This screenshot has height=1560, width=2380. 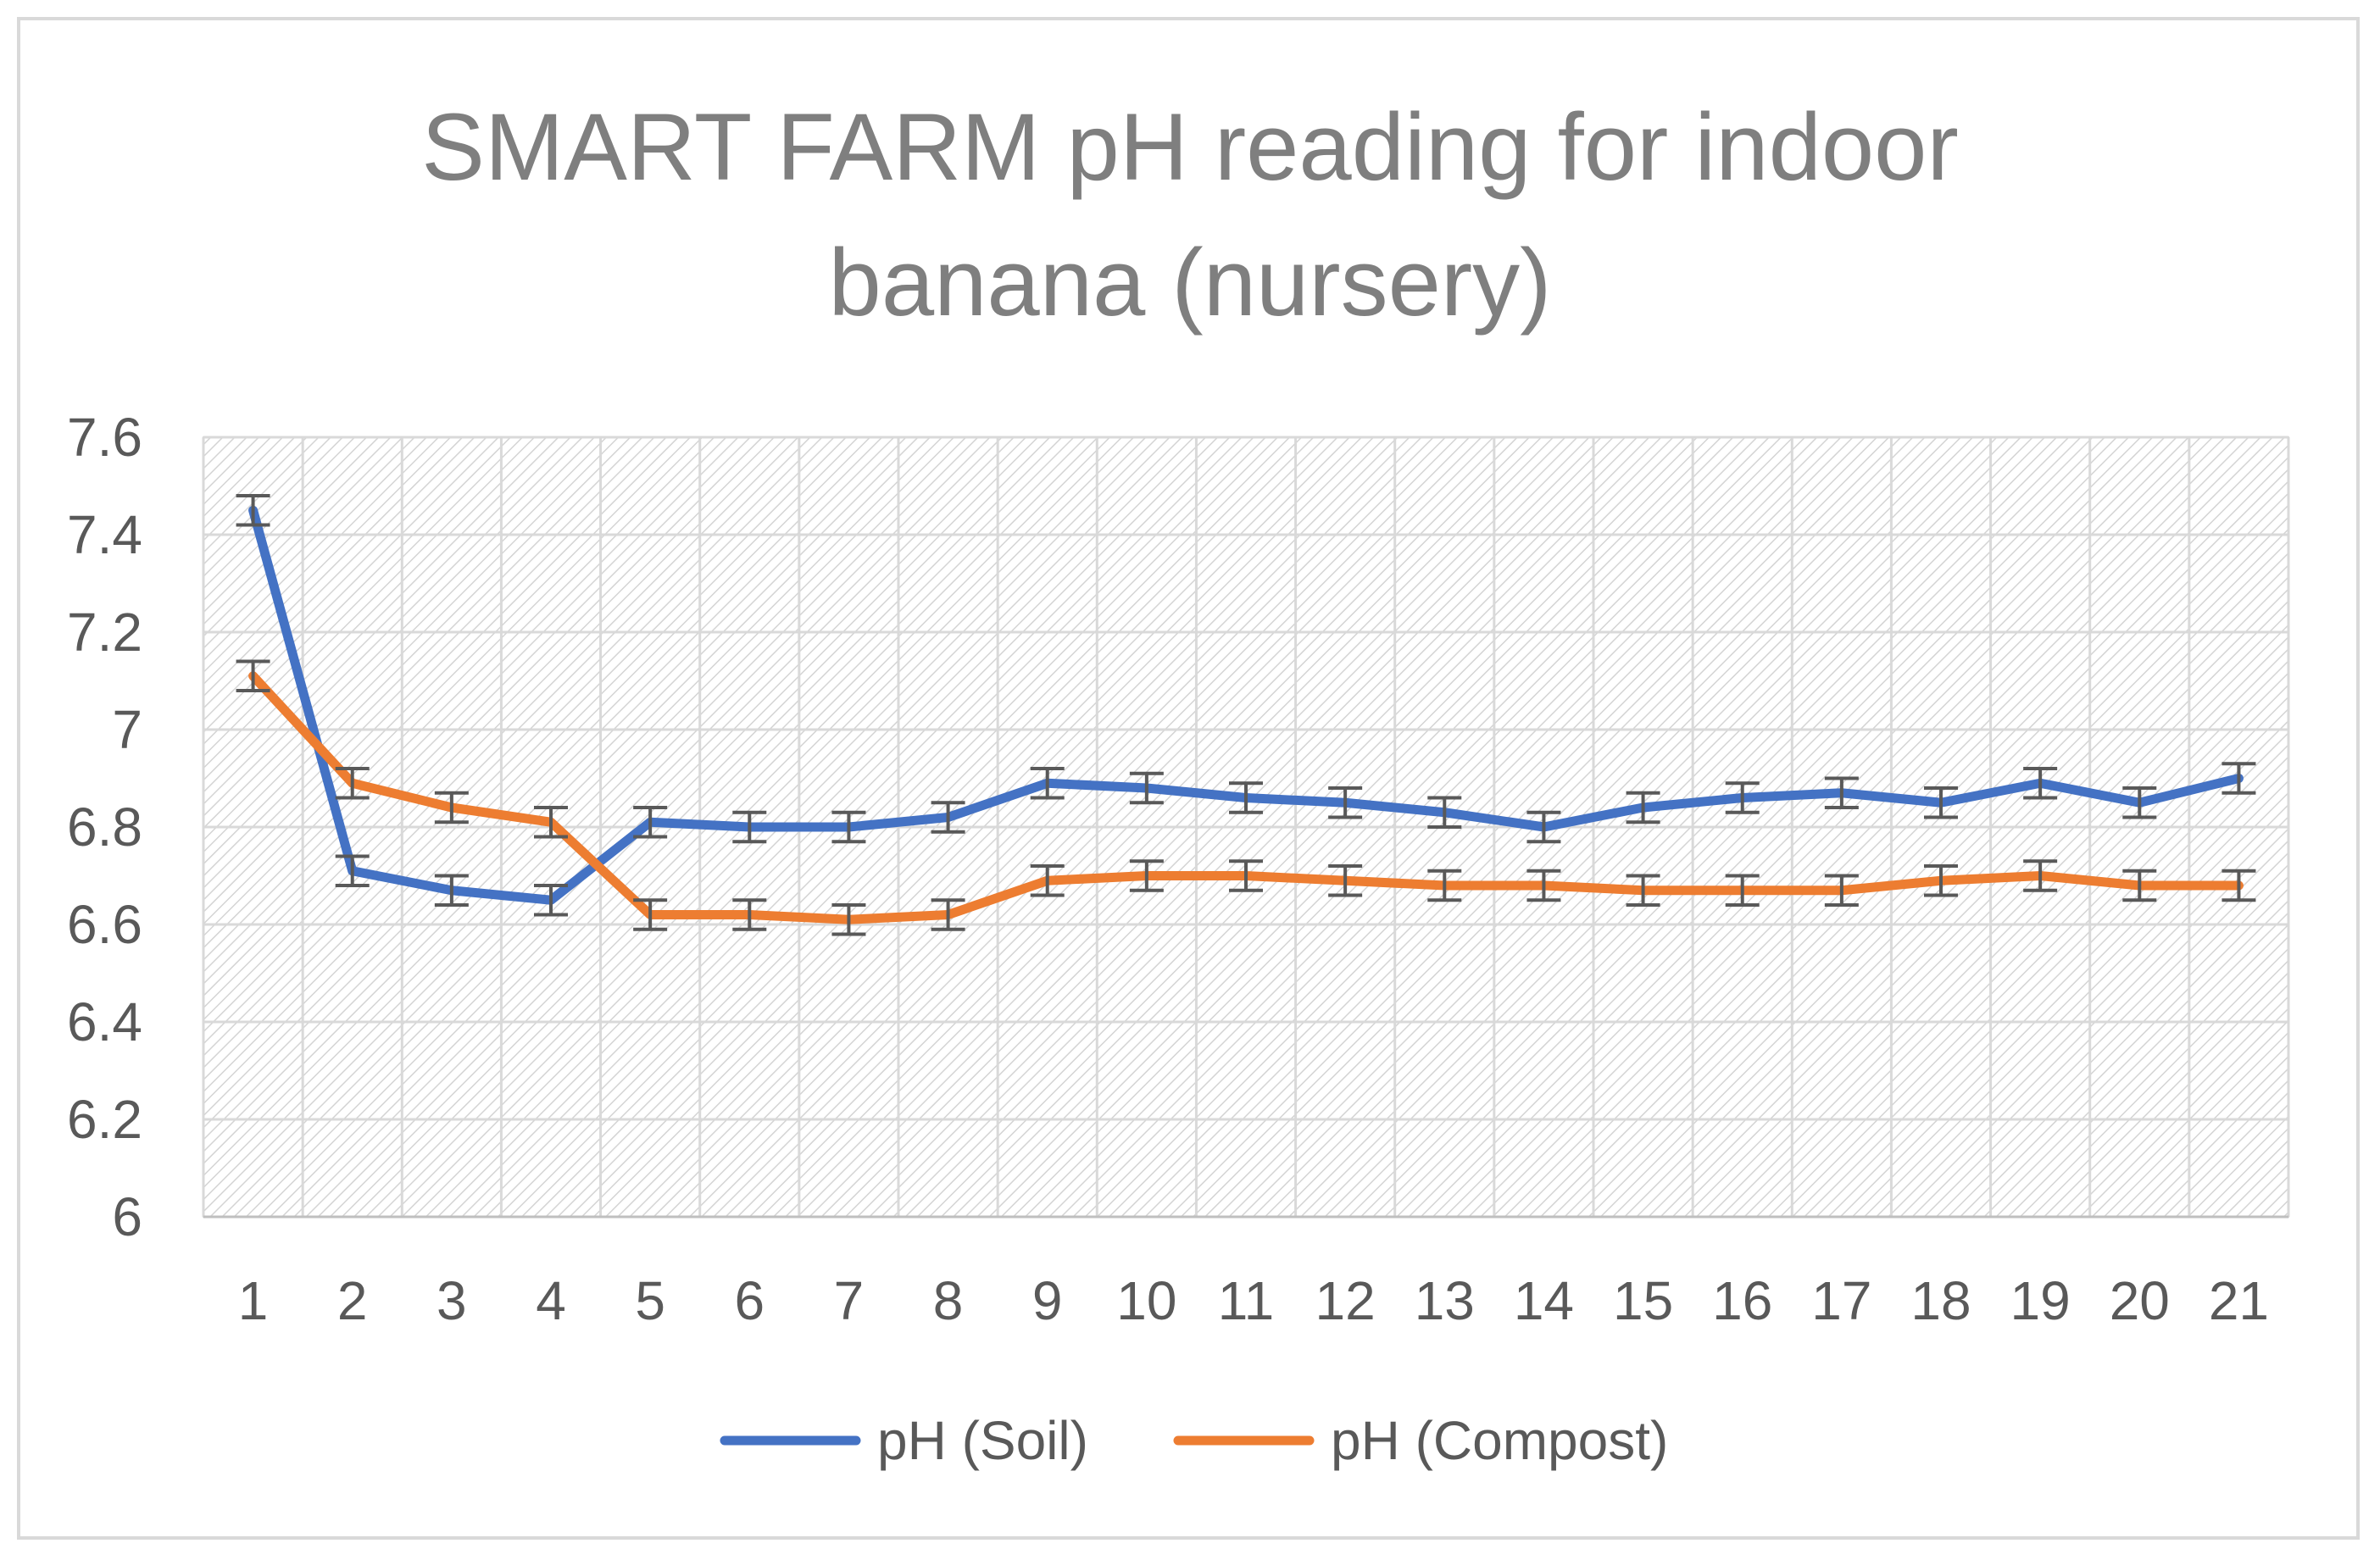 I want to click on x-tick-label: 11, so click(x=1246, y=1301).